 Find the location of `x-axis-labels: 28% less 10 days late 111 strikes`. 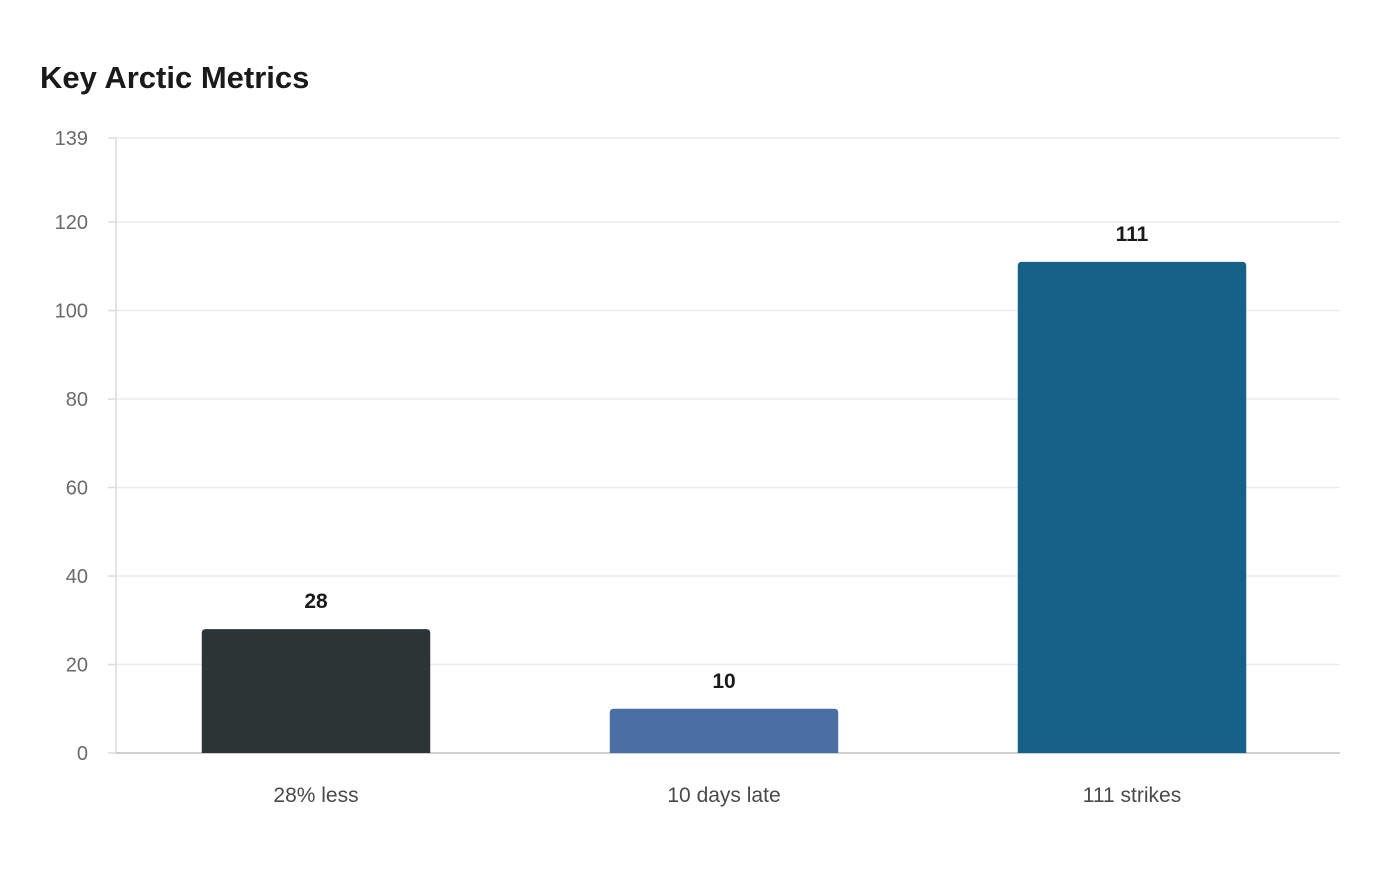

x-axis-labels: 28% less 10 days late 111 strikes is located at coordinates (727, 795).